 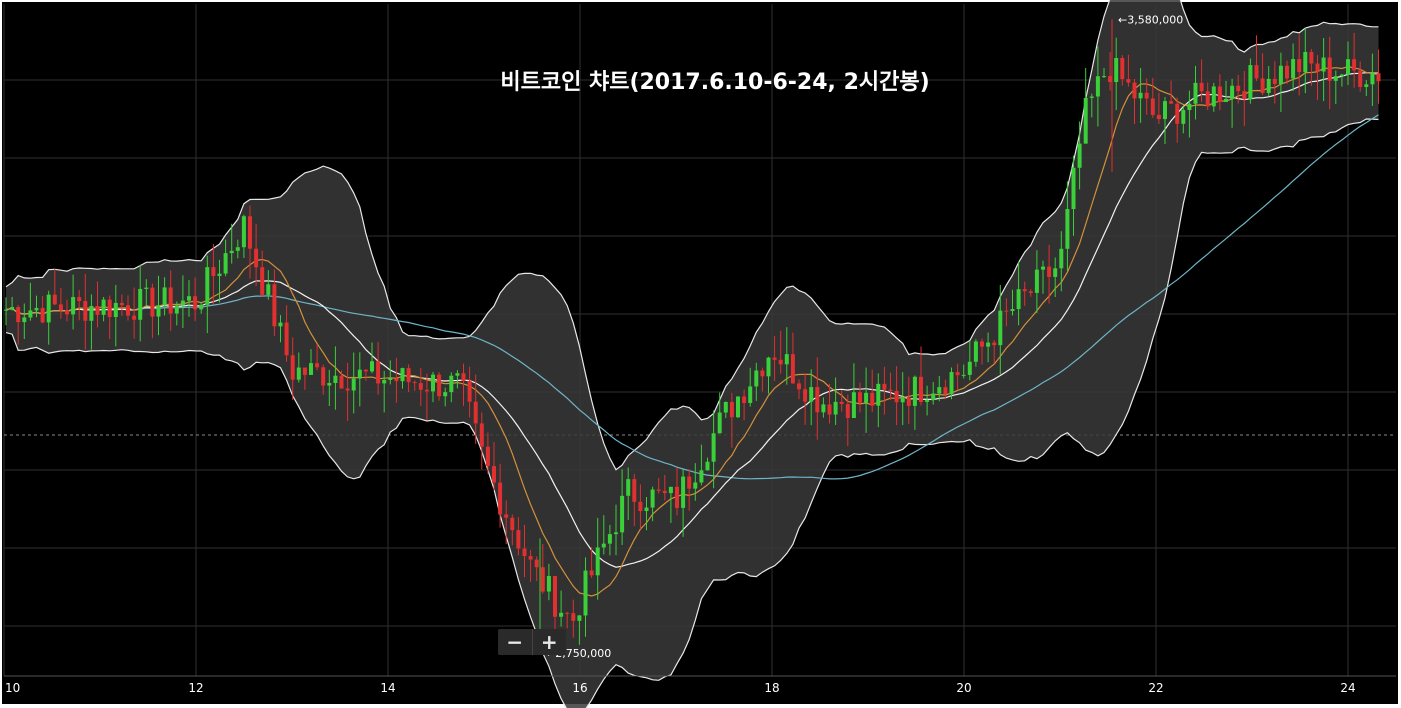 What do you see at coordinates (579, 688) in the screenshot?
I see `x-tick-label: 16` at bounding box center [579, 688].